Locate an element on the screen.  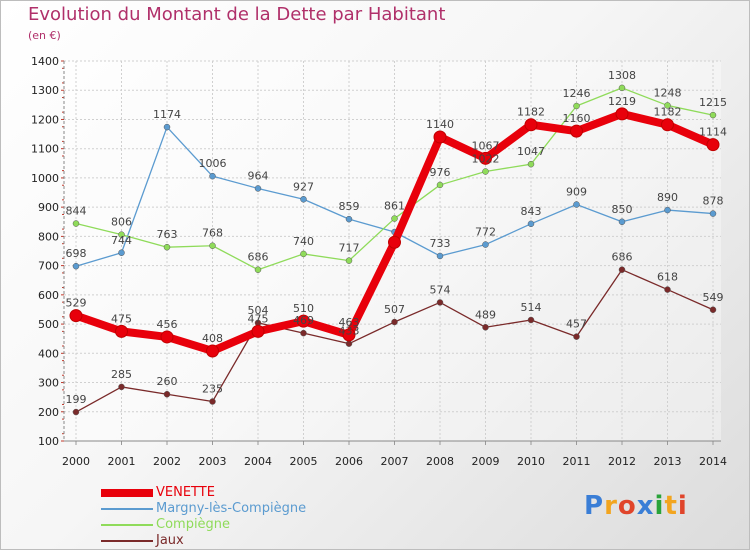
y-tick-label: 1100 is located at coordinates (45, 149).